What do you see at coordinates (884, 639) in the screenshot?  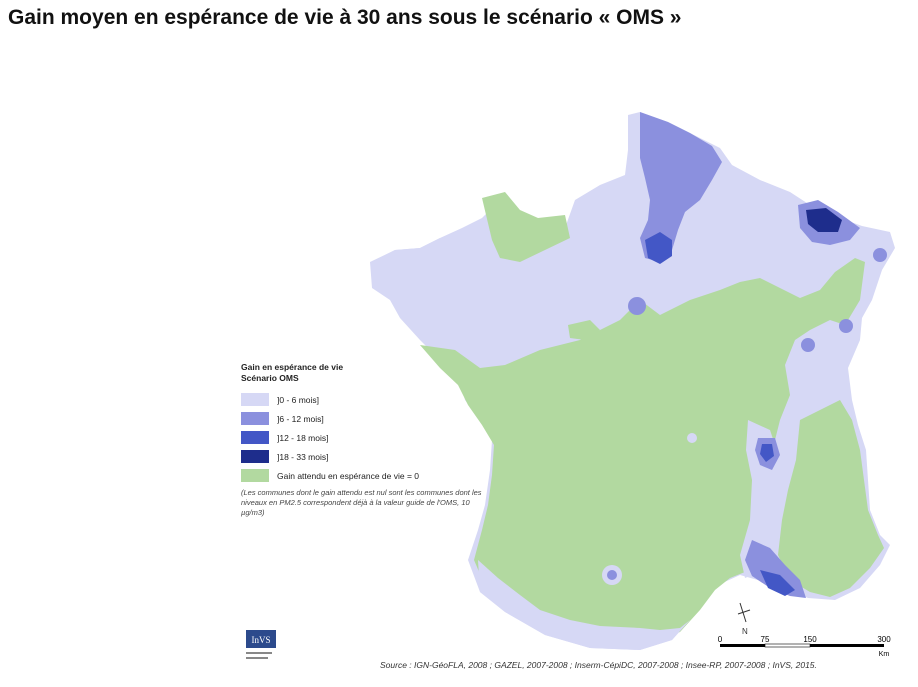 I see `scale-tick: 300` at bounding box center [884, 639].